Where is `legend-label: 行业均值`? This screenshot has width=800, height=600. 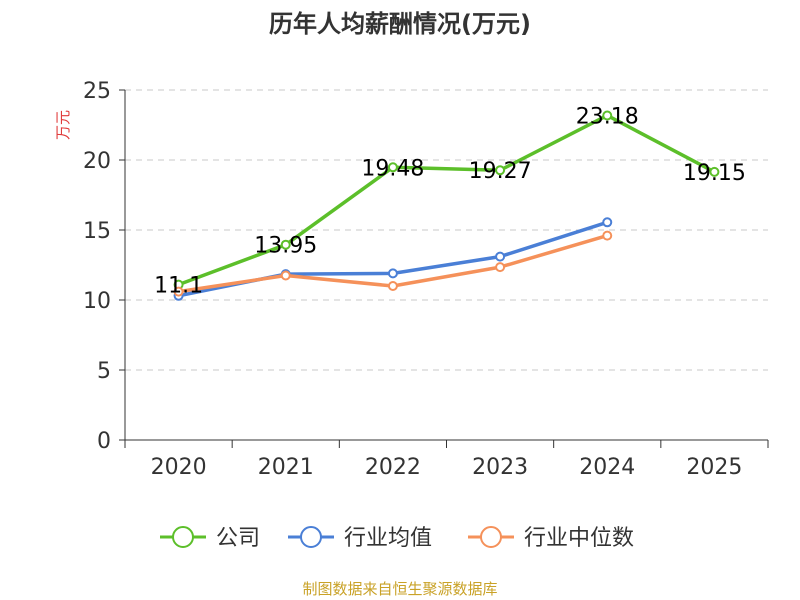
legend-label: 行业均值 is located at coordinates (388, 538).